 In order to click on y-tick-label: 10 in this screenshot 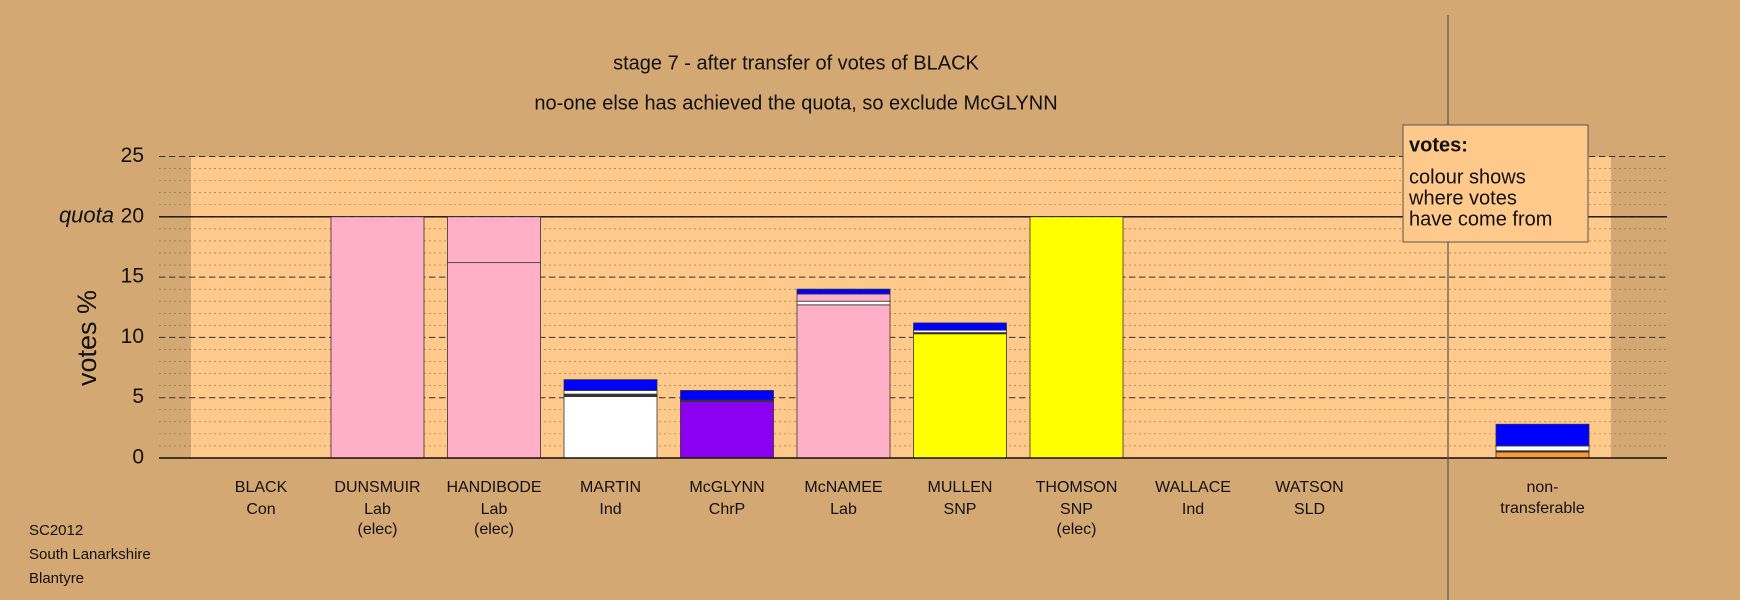, I will do `click(132, 336)`.